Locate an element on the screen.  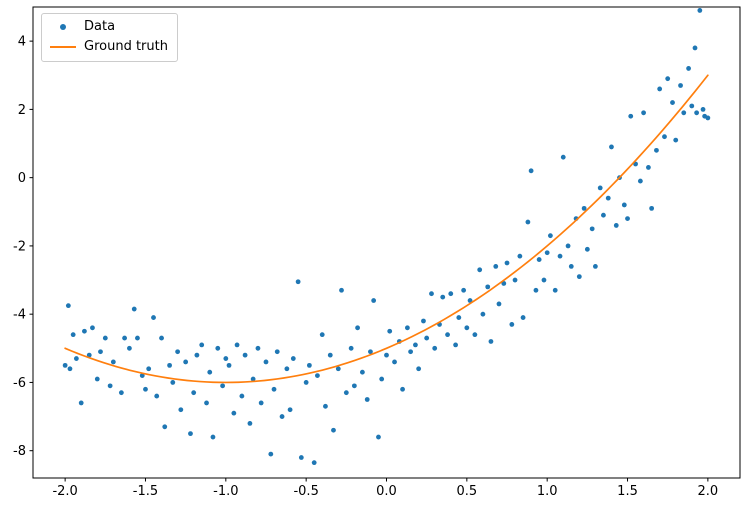
y-tick-label: -2 is located at coordinates (19, 246).